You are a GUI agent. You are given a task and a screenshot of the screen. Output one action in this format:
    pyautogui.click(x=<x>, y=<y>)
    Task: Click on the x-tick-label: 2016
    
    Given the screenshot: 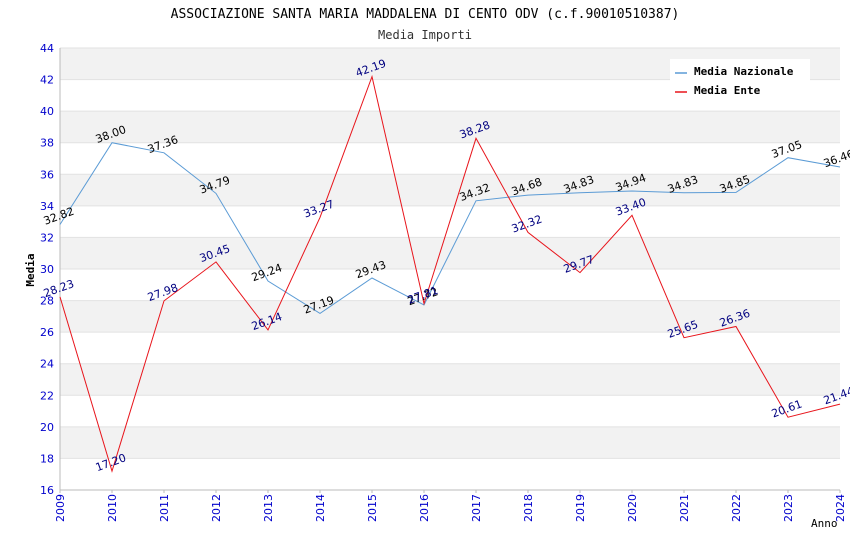 What is the action you would take?
    pyautogui.click(x=424, y=508)
    